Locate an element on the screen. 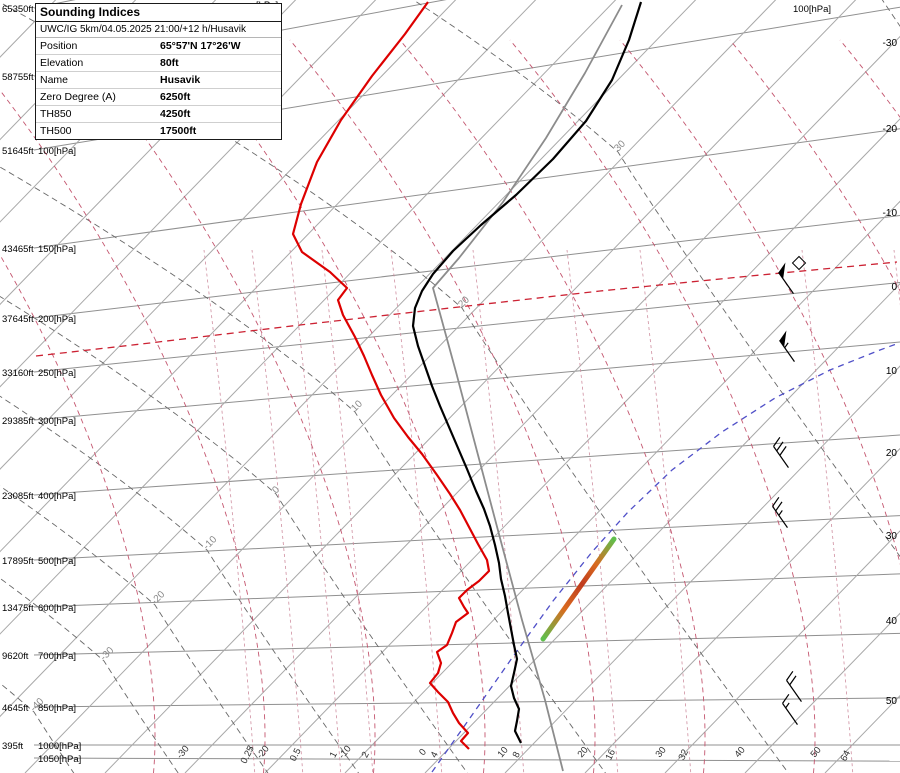  svg-text: 33160ft is located at coordinates (18, 373).